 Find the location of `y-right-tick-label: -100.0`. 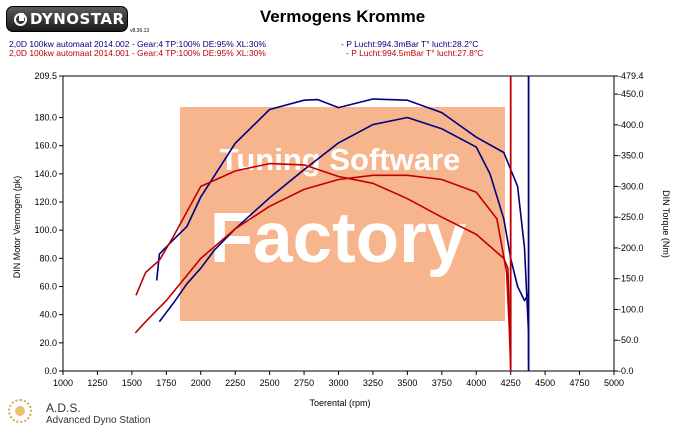

y-right-tick-label: -100.0 is located at coordinates (631, 309).